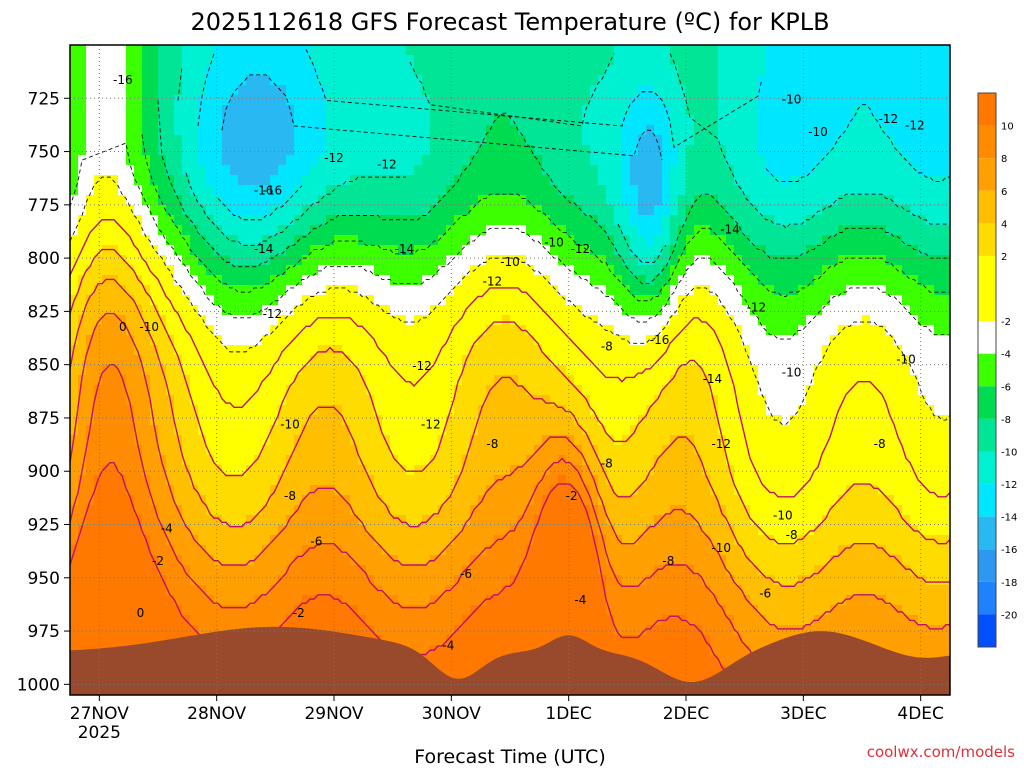 This screenshot has height=768, width=1024. I want to click on colorbar-border, so click(987, 370).